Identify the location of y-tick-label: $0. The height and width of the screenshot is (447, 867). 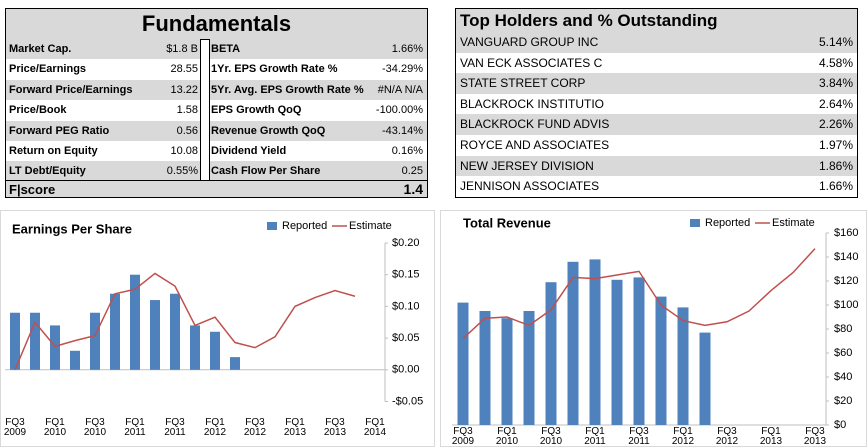
(840, 425).